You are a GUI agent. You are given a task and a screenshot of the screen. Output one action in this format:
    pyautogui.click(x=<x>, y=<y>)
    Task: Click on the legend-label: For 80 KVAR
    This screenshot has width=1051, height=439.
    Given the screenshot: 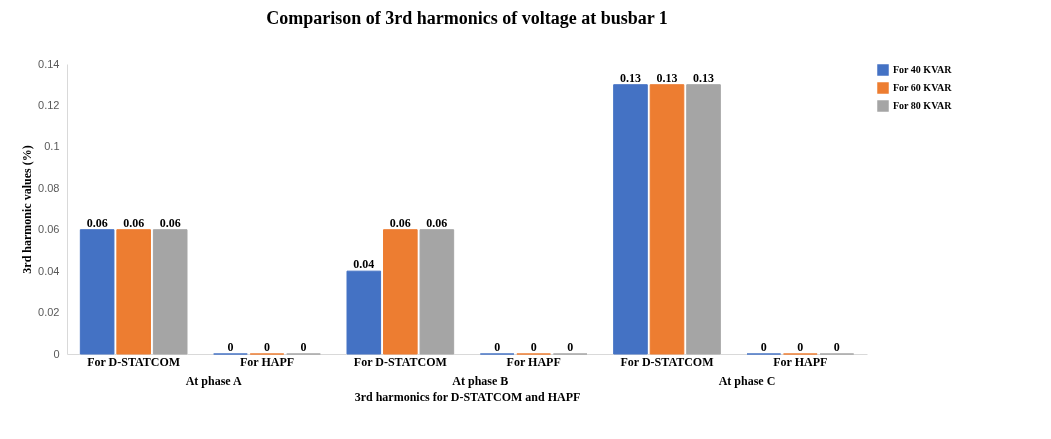 What is the action you would take?
    pyautogui.click(x=923, y=105)
    